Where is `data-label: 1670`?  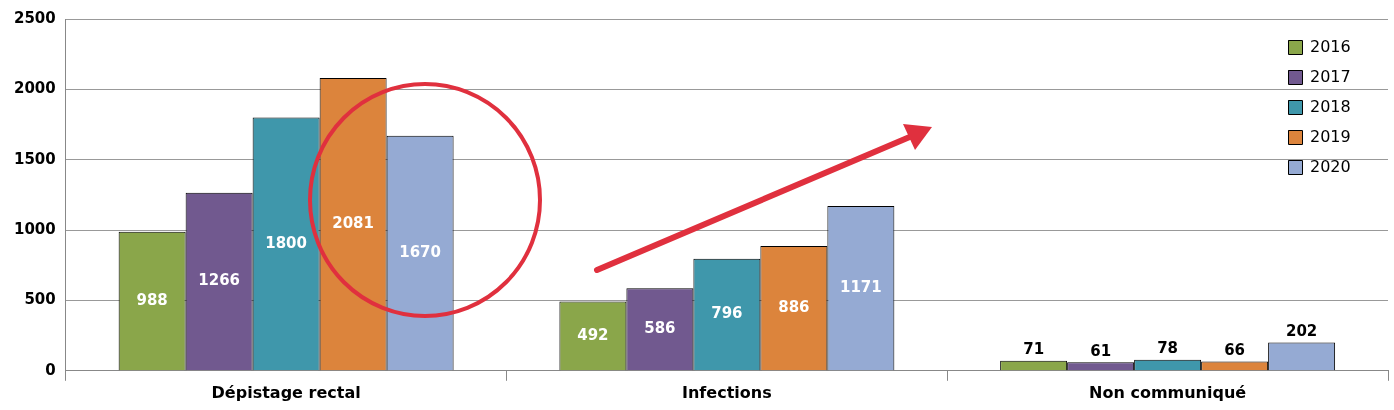 data-label: 1670 is located at coordinates (420, 251).